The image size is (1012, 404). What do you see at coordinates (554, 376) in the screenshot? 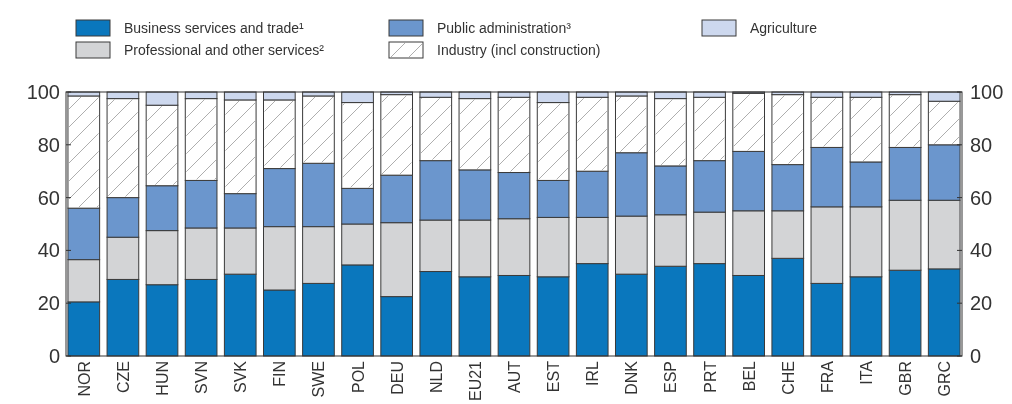
I see `x-tick-label: EST` at bounding box center [554, 376].